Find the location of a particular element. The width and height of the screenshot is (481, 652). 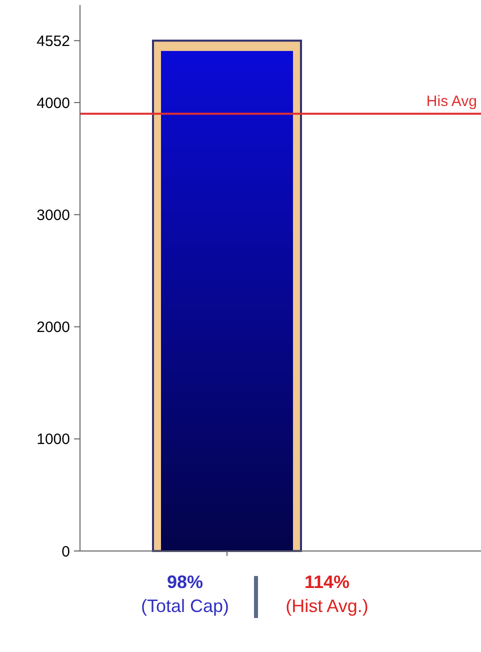

text: 98% is located at coordinates (185, 582).